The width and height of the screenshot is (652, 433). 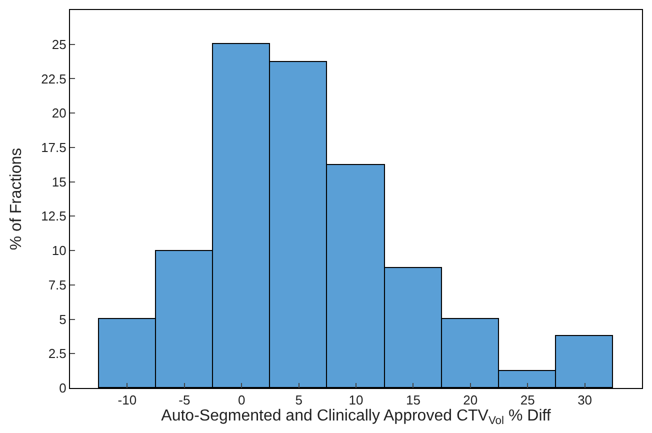 I want to click on y-tick-label: 2.5, so click(x=57, y=354).